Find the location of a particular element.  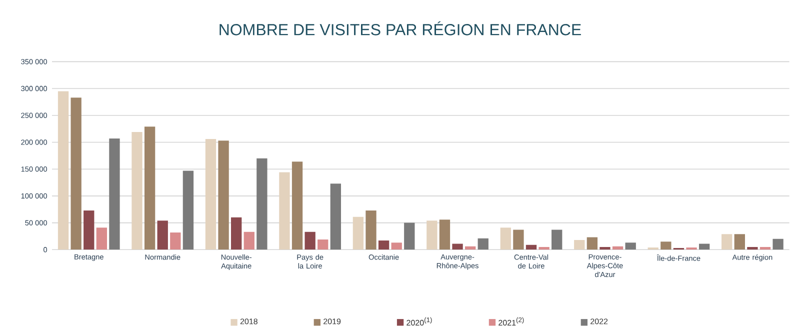

legend-label: 2020$^{(1)}$ is located at coordinates (419, 321).